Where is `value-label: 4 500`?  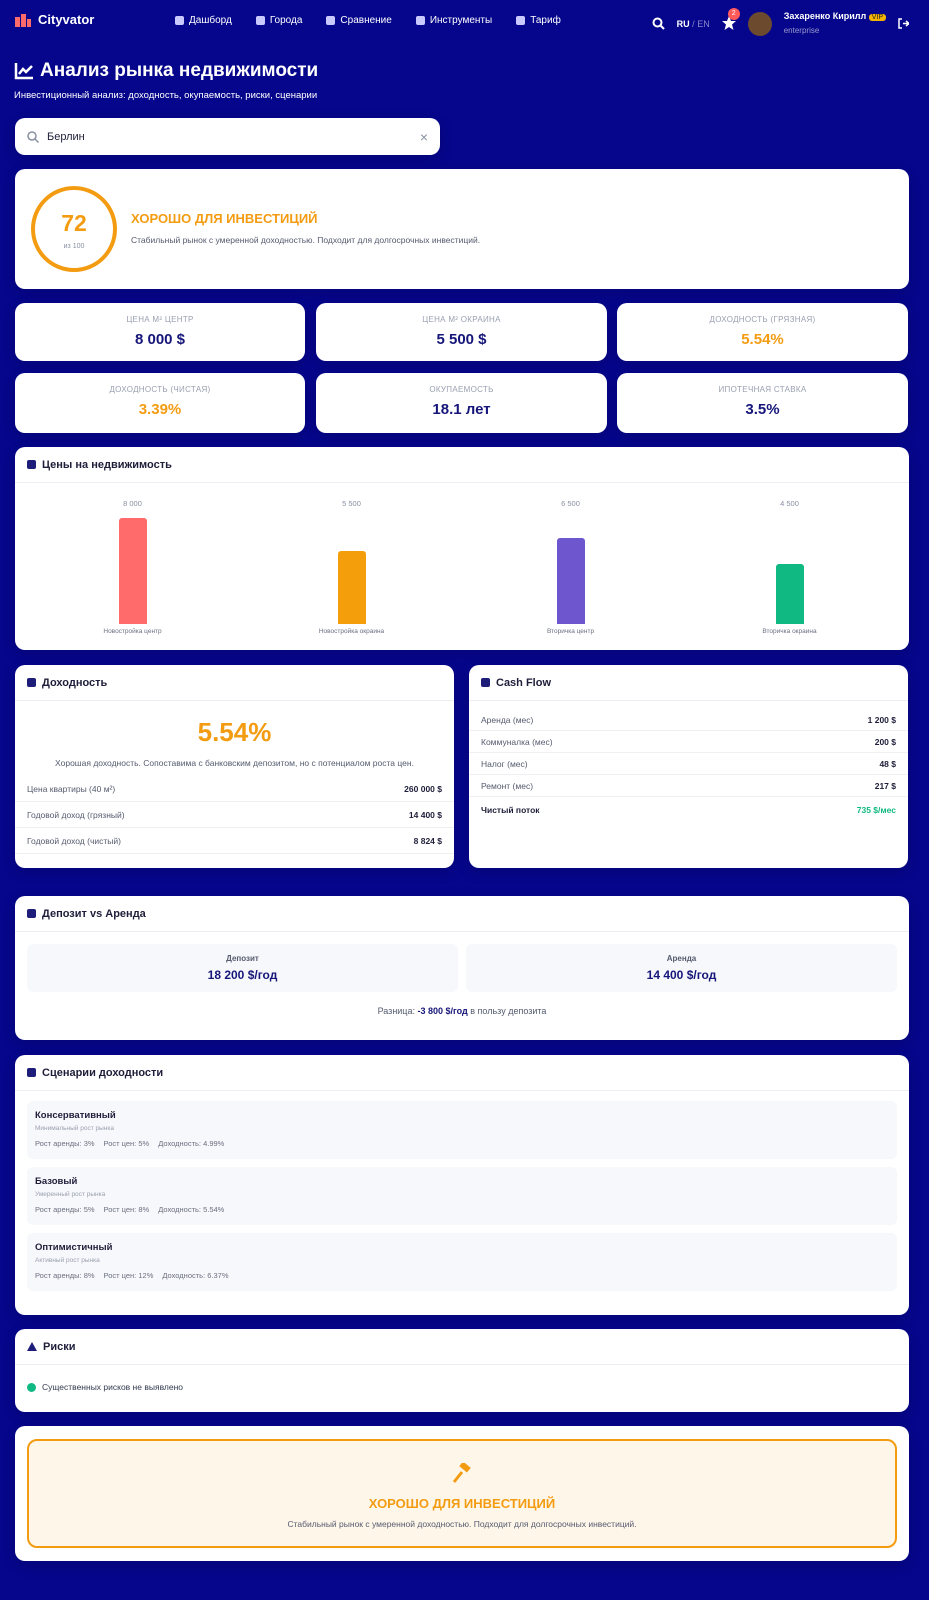
value-label: 4 500 is located at coordinates (789, 503).